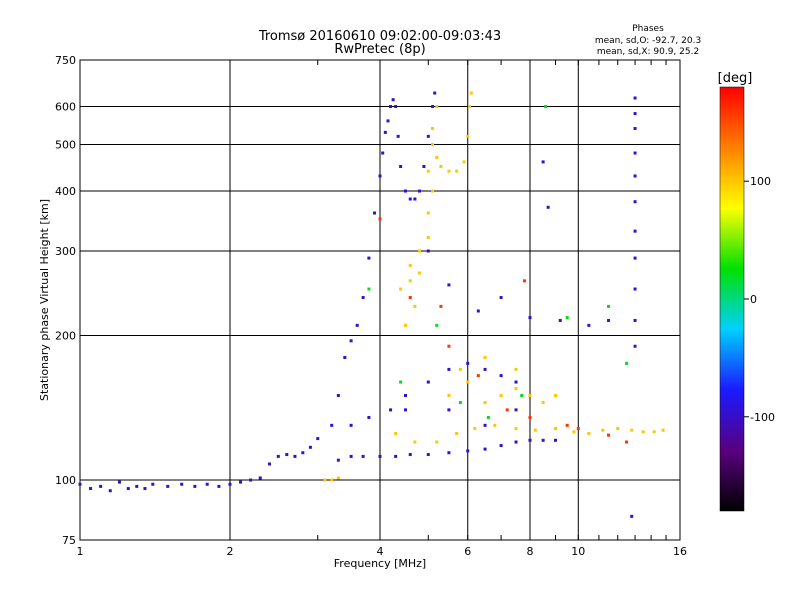 The height and width of the screenshot is (600, 800). I want to click on y-tick-label: 500, so click(65, 145).